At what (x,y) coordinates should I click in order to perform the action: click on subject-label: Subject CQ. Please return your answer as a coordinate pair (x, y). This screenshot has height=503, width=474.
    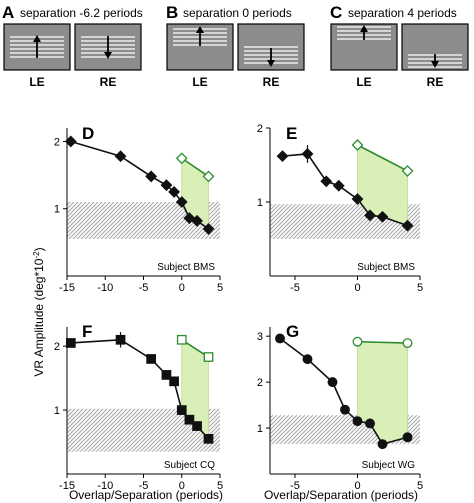
    Looking at the image, I should click on (189, 465).